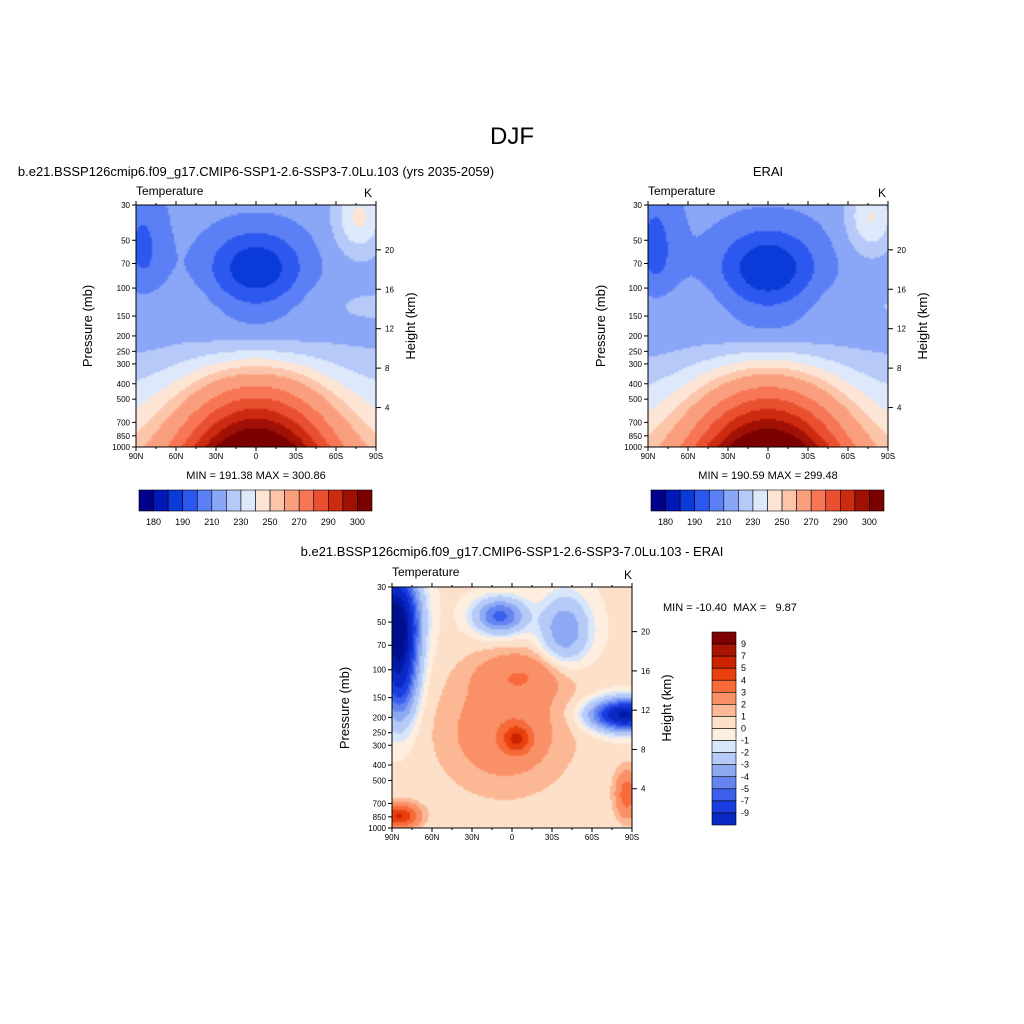 Image resolution: width=1024 pixels, height=1024 pixels. I want to click on height-tick-label: 12, so click(389, 329).